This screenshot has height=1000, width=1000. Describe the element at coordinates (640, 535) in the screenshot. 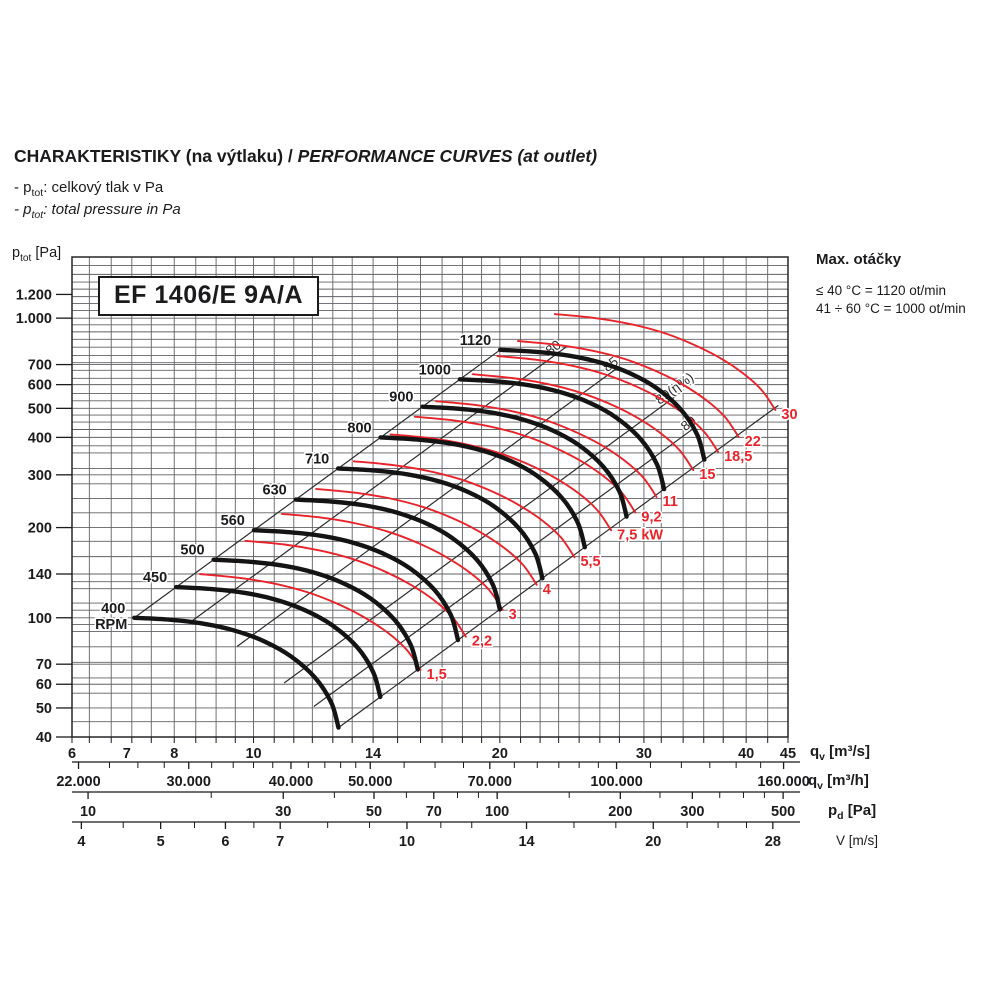

I see `power-curve-label: 7,5 kW` at that location.